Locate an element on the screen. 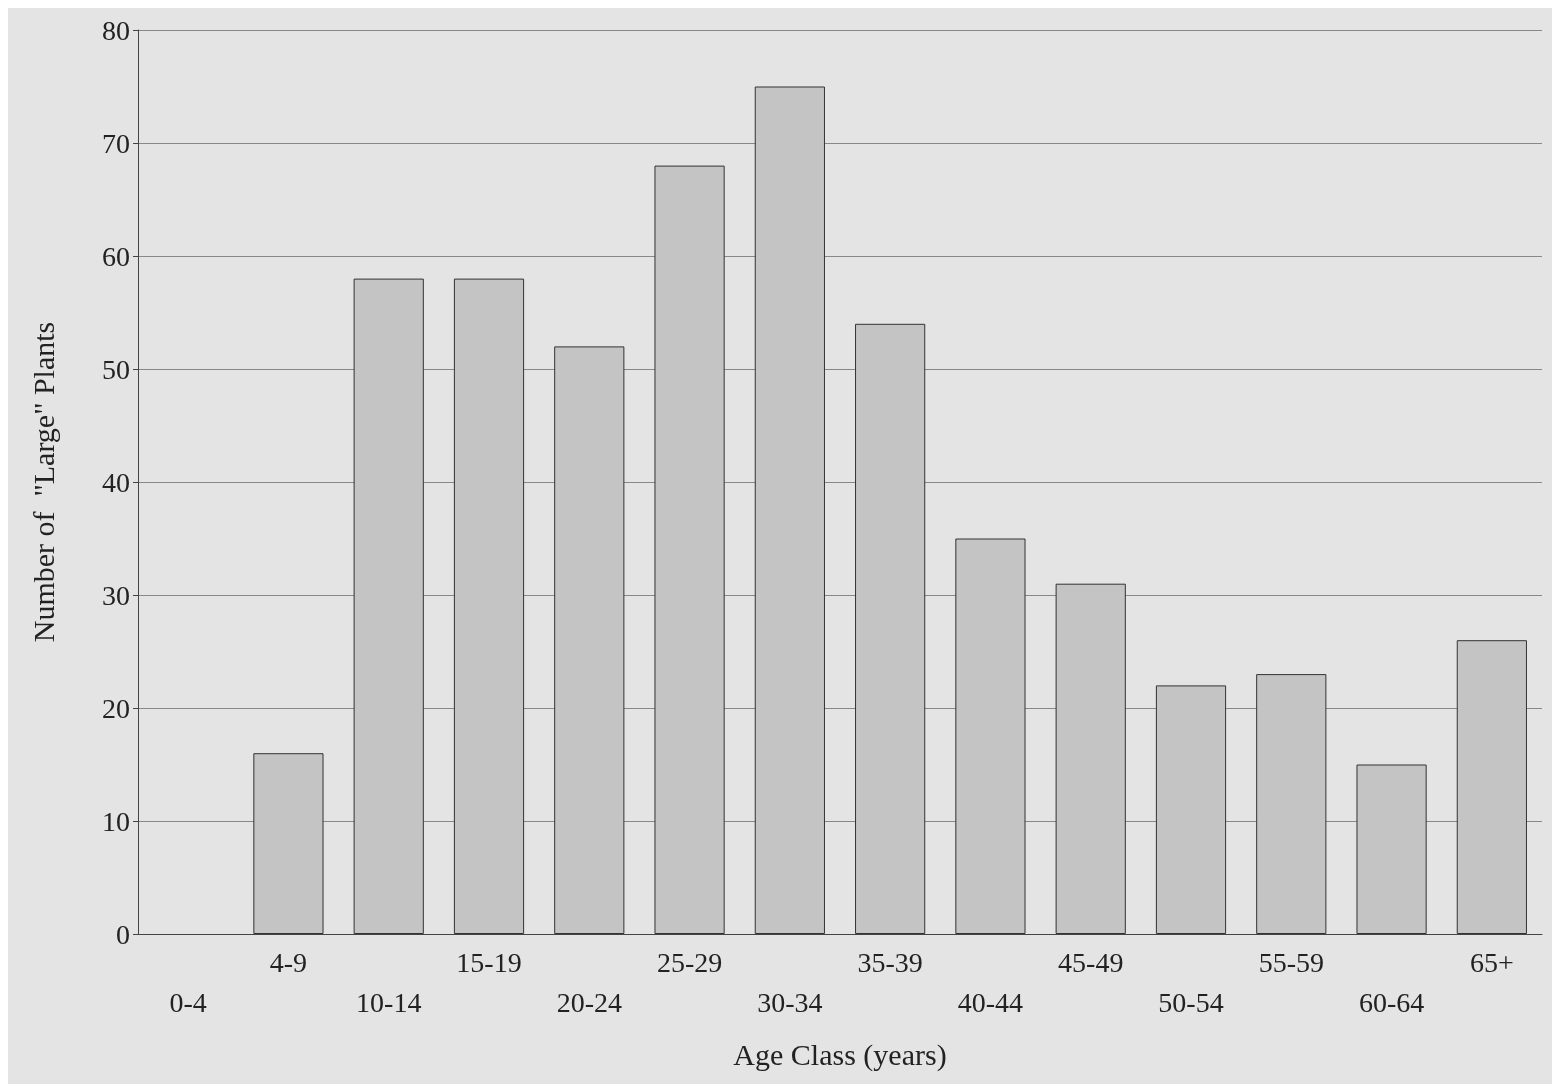 The height and width of the screenshot is (1092, 1560). x-tick-label: 55-59 is located at coordinates (1291, 962).